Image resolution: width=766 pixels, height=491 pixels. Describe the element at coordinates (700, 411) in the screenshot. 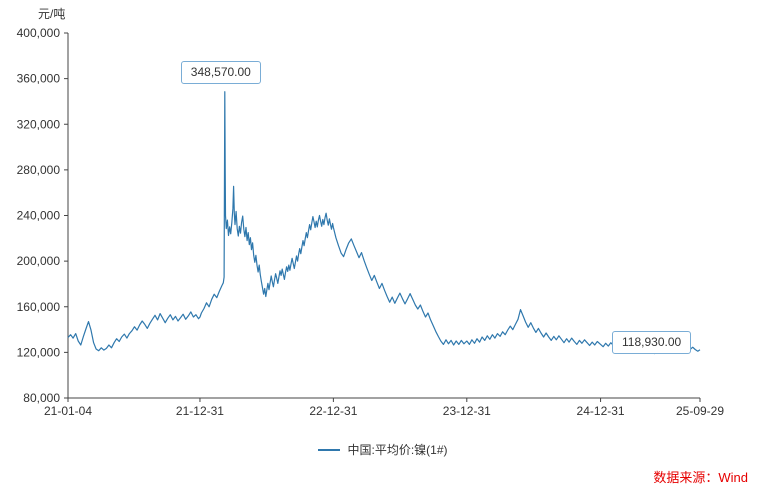

I see `x-tick-label: 25-09-29` at that location.